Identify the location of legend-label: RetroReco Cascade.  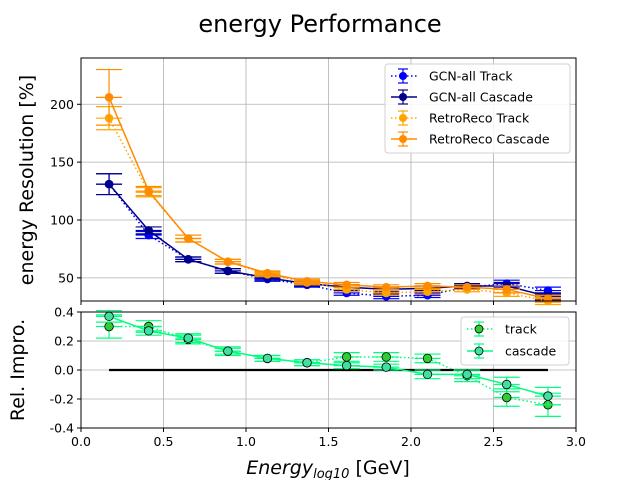
(489, 139).